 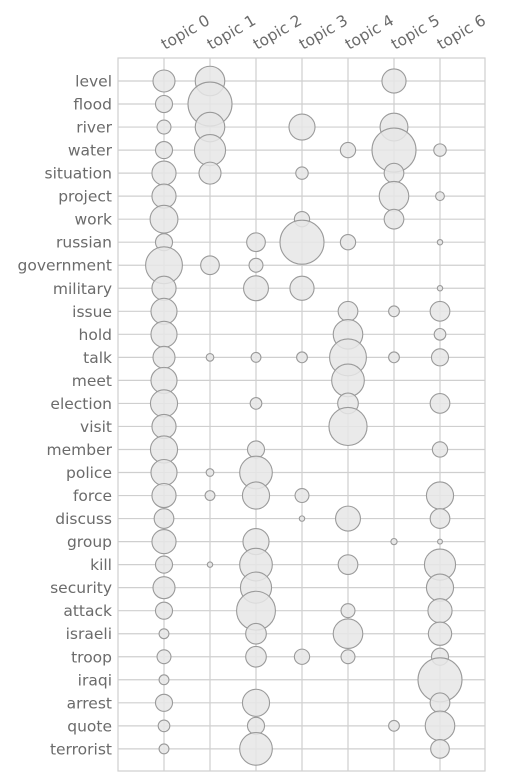 What do you see at coordinates (95, 335) in the screenshot?
I see `word-label: hold` at bounding box center [95, 335].